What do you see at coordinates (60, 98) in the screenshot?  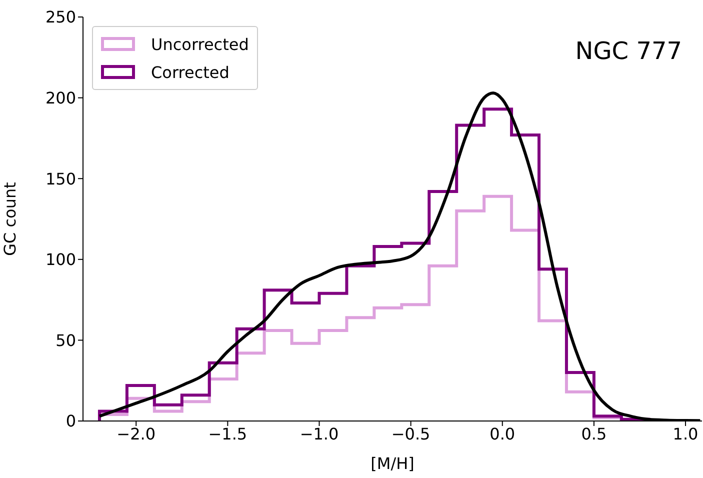 I see `y-tick-label: 200` at bounding box center [60, 98].